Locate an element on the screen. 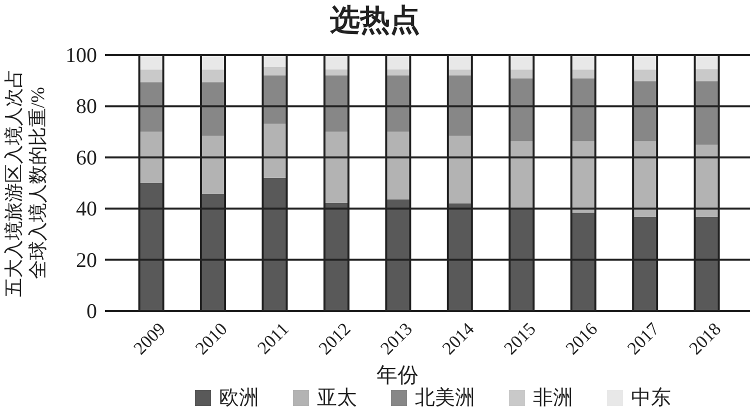  legend-label: 非洲 is located at coordinates (553, 398).